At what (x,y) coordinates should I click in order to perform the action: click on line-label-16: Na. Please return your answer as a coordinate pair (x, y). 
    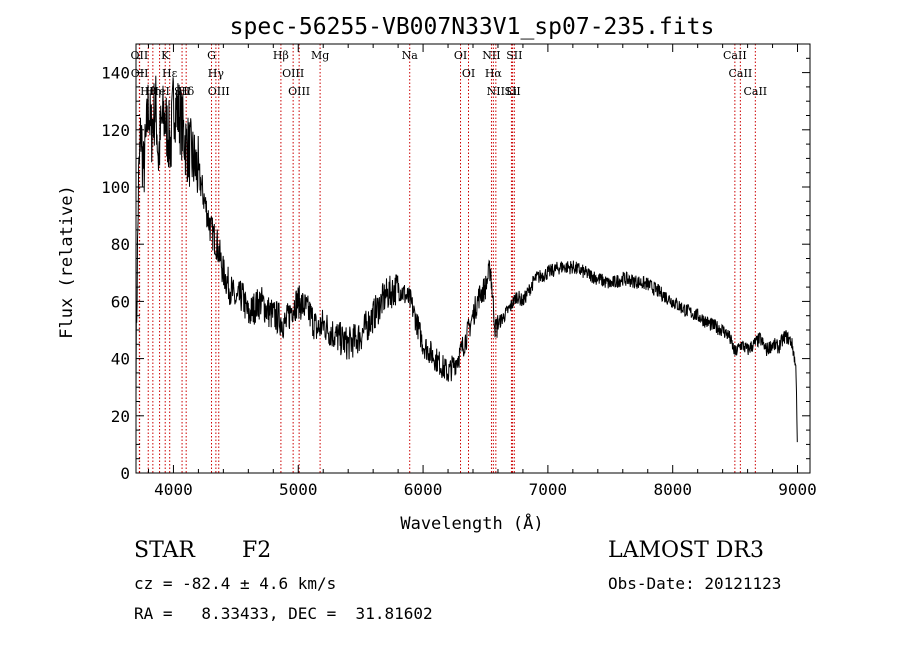
    Looking at the image, I should click on (410, 55).